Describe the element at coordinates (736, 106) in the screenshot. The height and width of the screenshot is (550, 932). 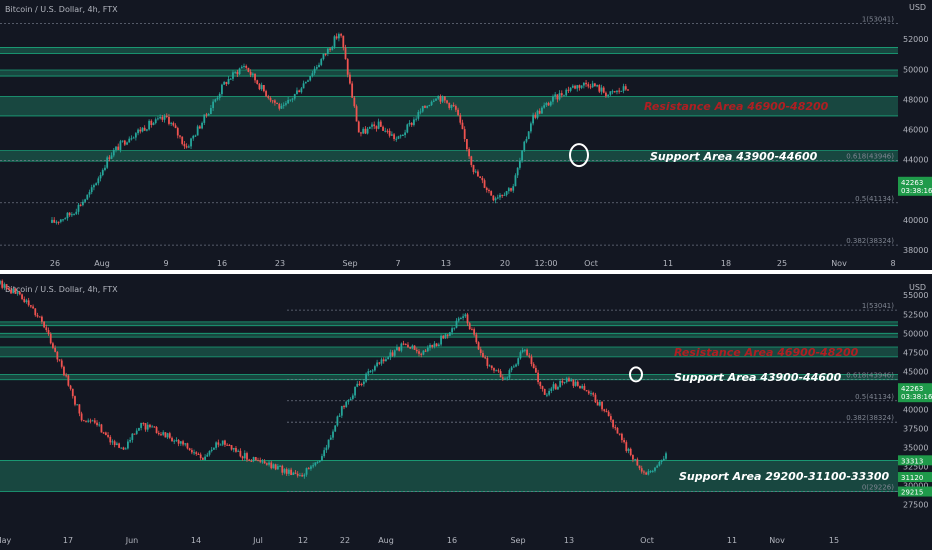
I see `resistance-area-label: Resistance Area 46900-48200` at that location.